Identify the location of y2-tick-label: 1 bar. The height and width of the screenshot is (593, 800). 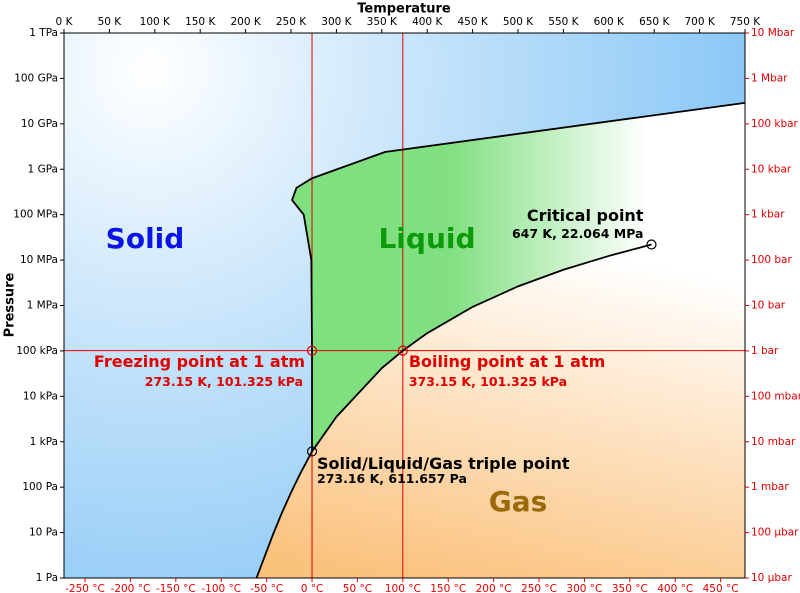
(765, 351).